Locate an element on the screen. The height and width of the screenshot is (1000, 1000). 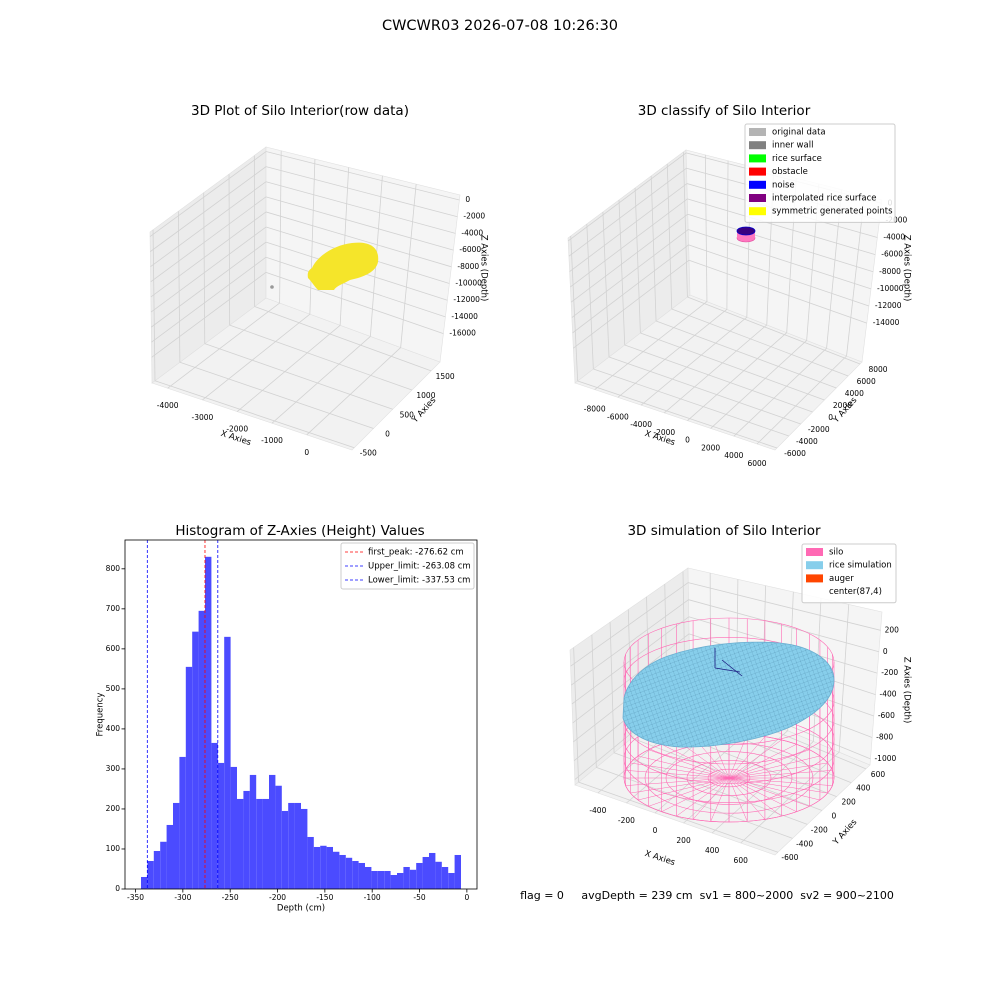
z-tick-label: -1000 is located at coordinates (885, 758).